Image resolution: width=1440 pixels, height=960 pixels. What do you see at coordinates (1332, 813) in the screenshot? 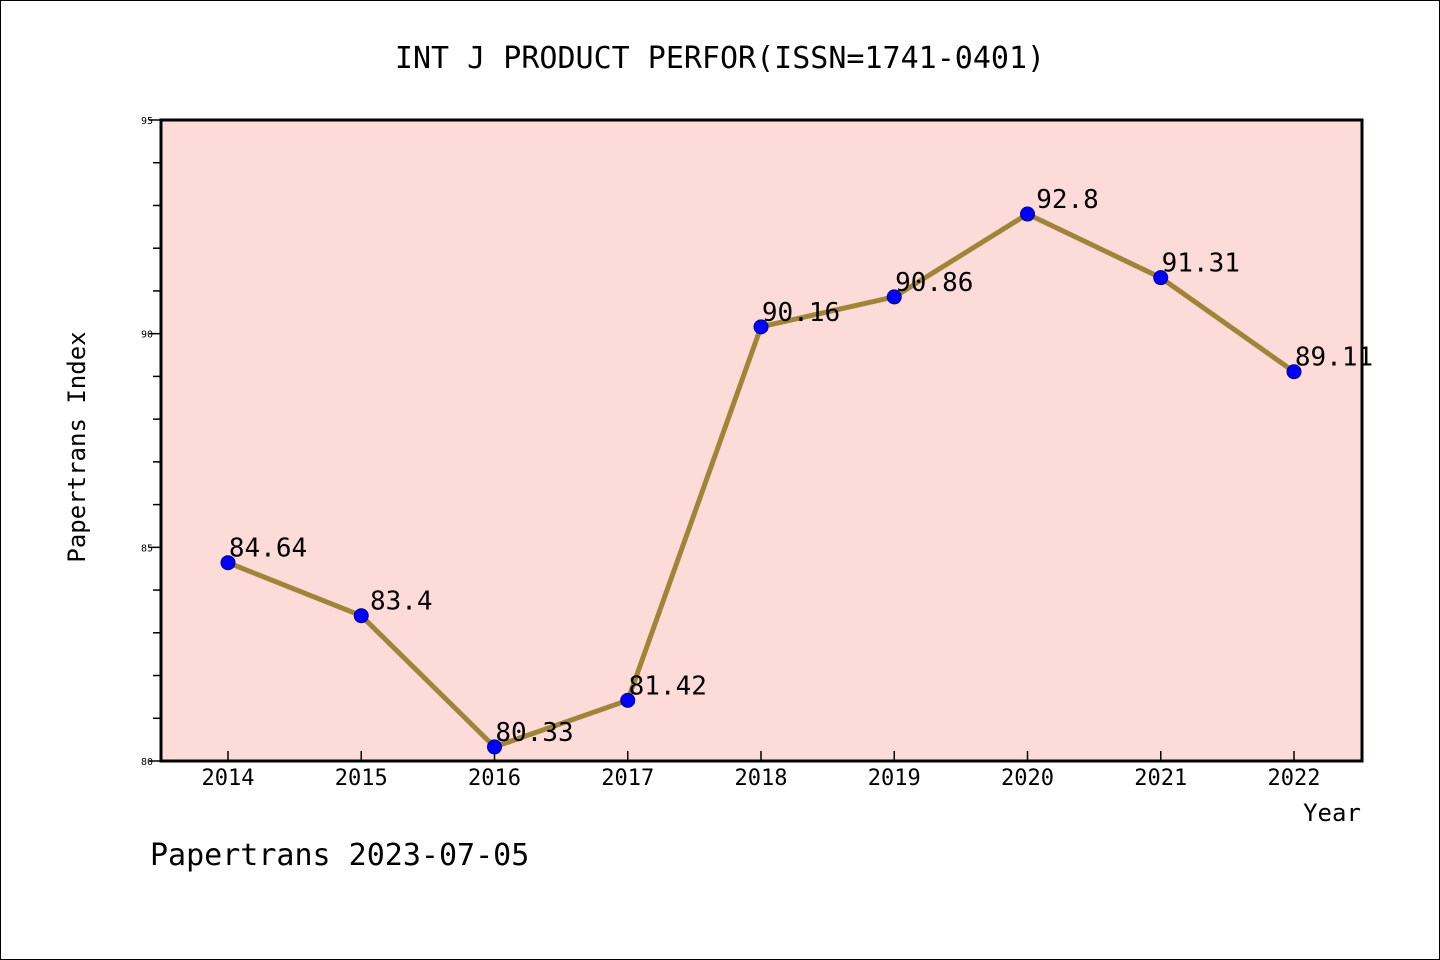
I see `x-axis-label: Year` at bounding box center [1332, 813].